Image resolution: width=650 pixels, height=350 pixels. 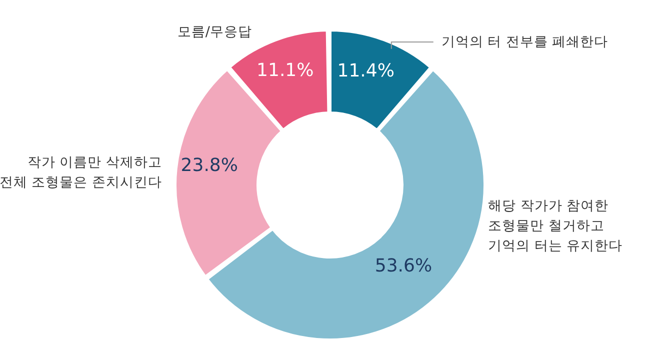 I want to click on slice-label: 해당 작가가 참여한 조형물만 철거하고 기억의 터는 유지한다, so click(x=555, y=226).